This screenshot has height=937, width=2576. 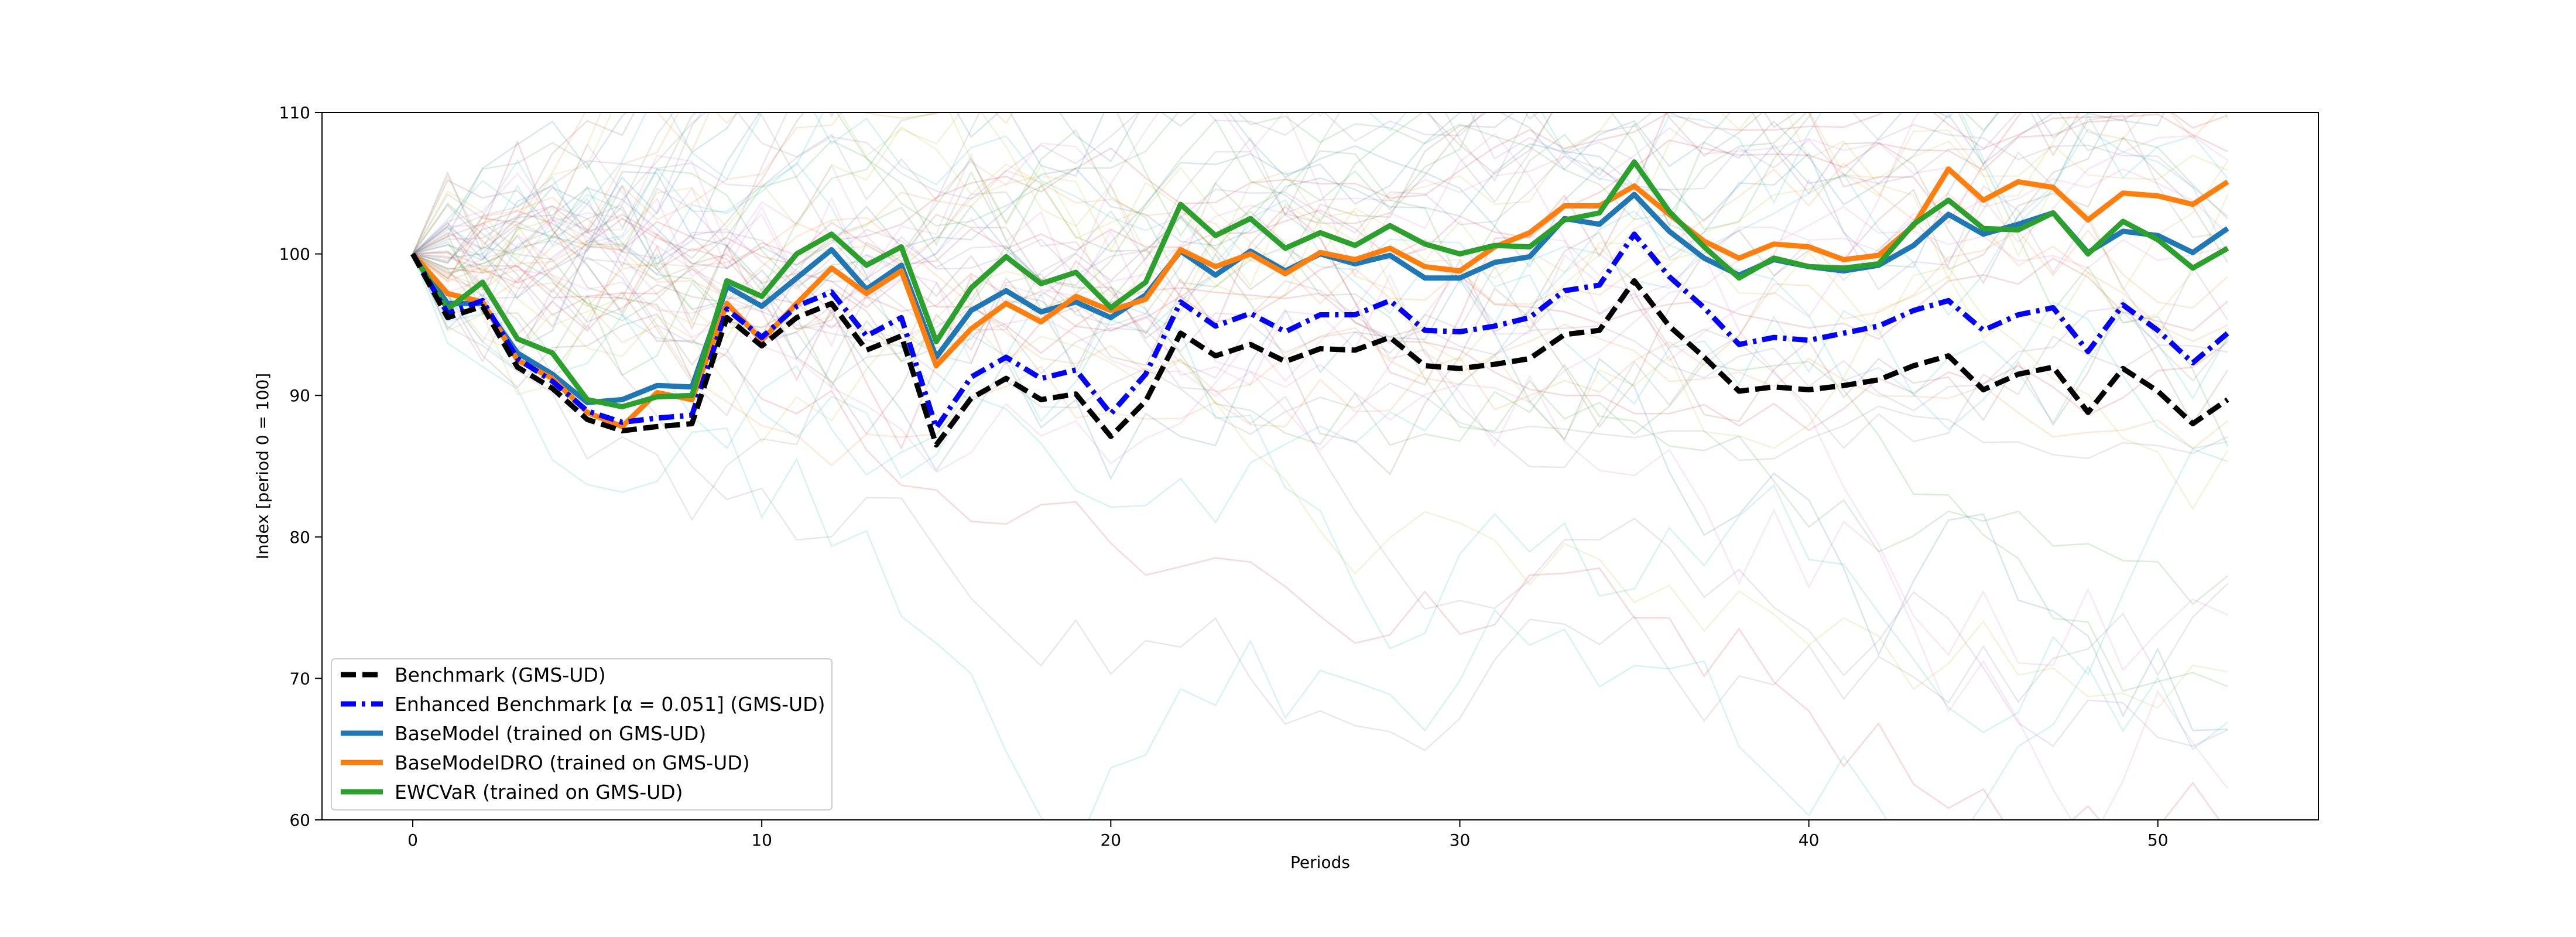 What do you see at coordinates (1288, 835) in the screenshot?
I see `x-axis: 0 10 20 30 40 50` at bounding box center [1288, 835].